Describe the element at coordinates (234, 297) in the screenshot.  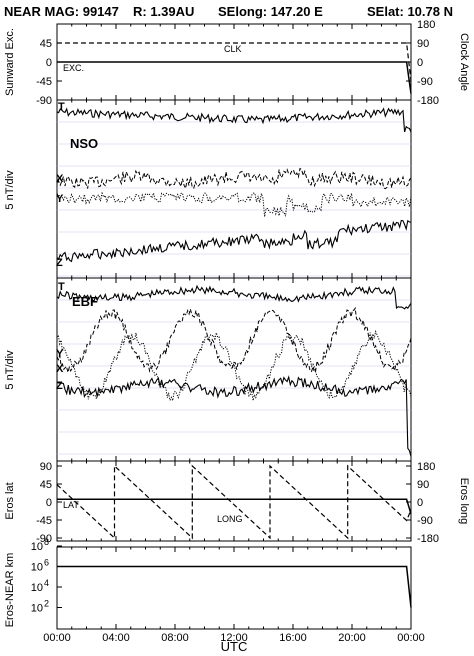
I see `series-ebf-t` at that location.